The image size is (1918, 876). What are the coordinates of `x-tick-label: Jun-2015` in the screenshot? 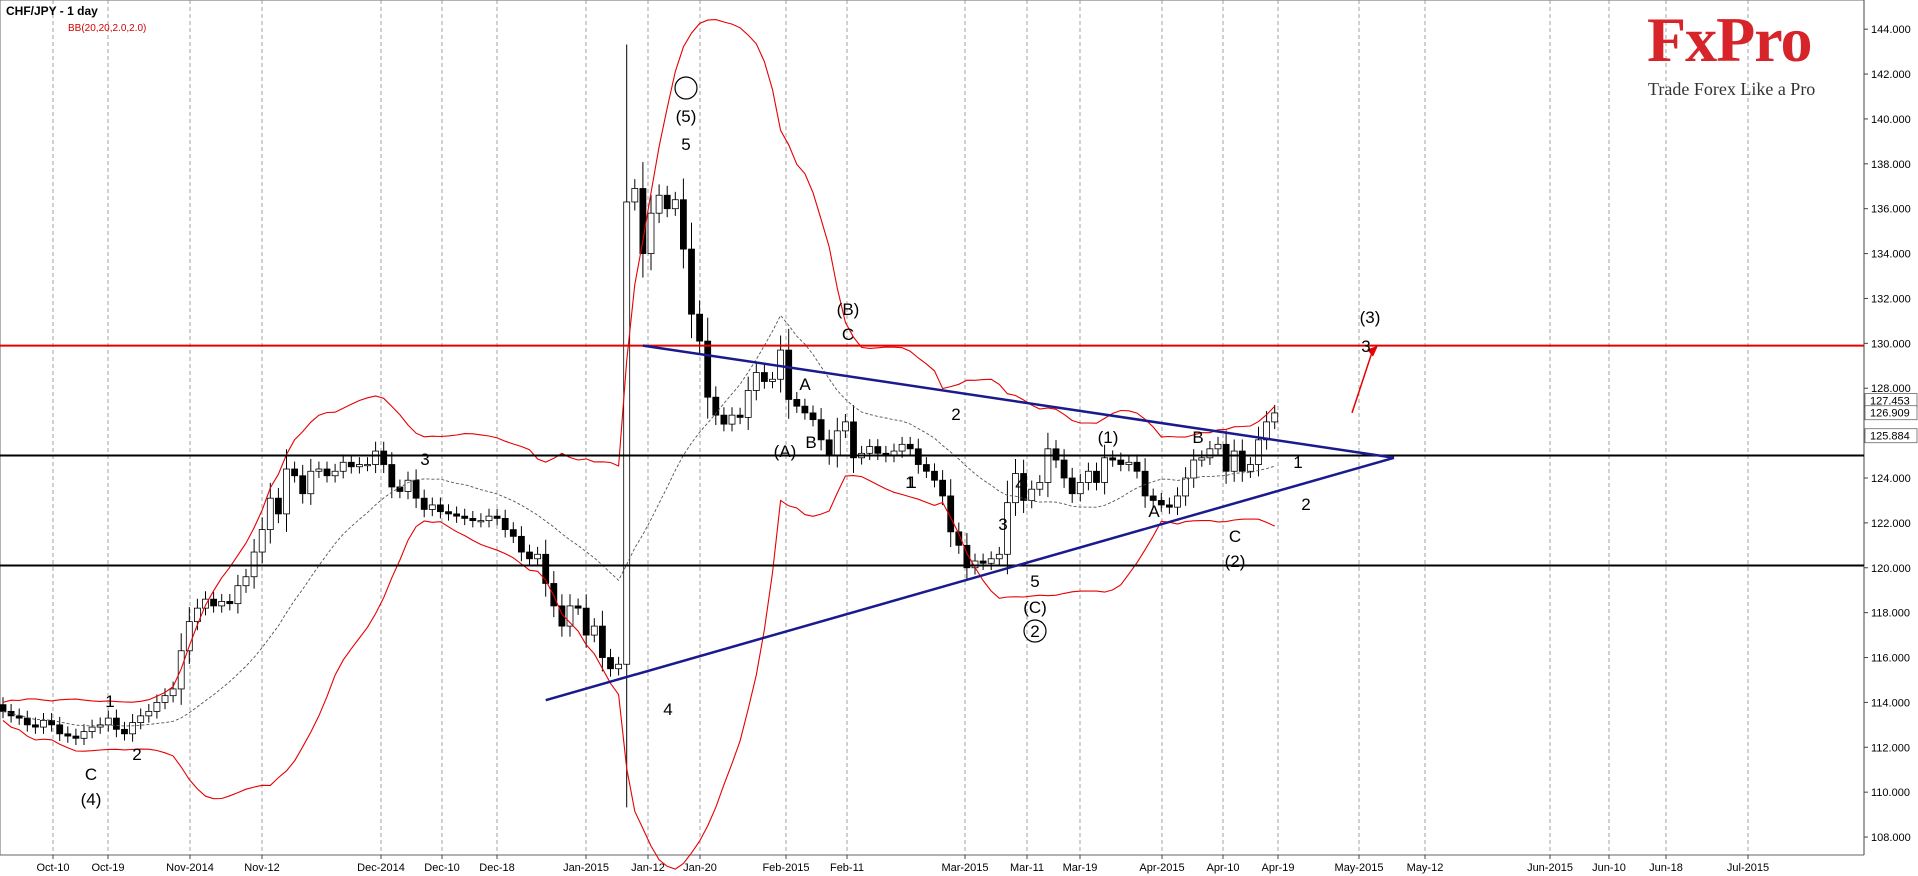 It's located at (1550, 868).